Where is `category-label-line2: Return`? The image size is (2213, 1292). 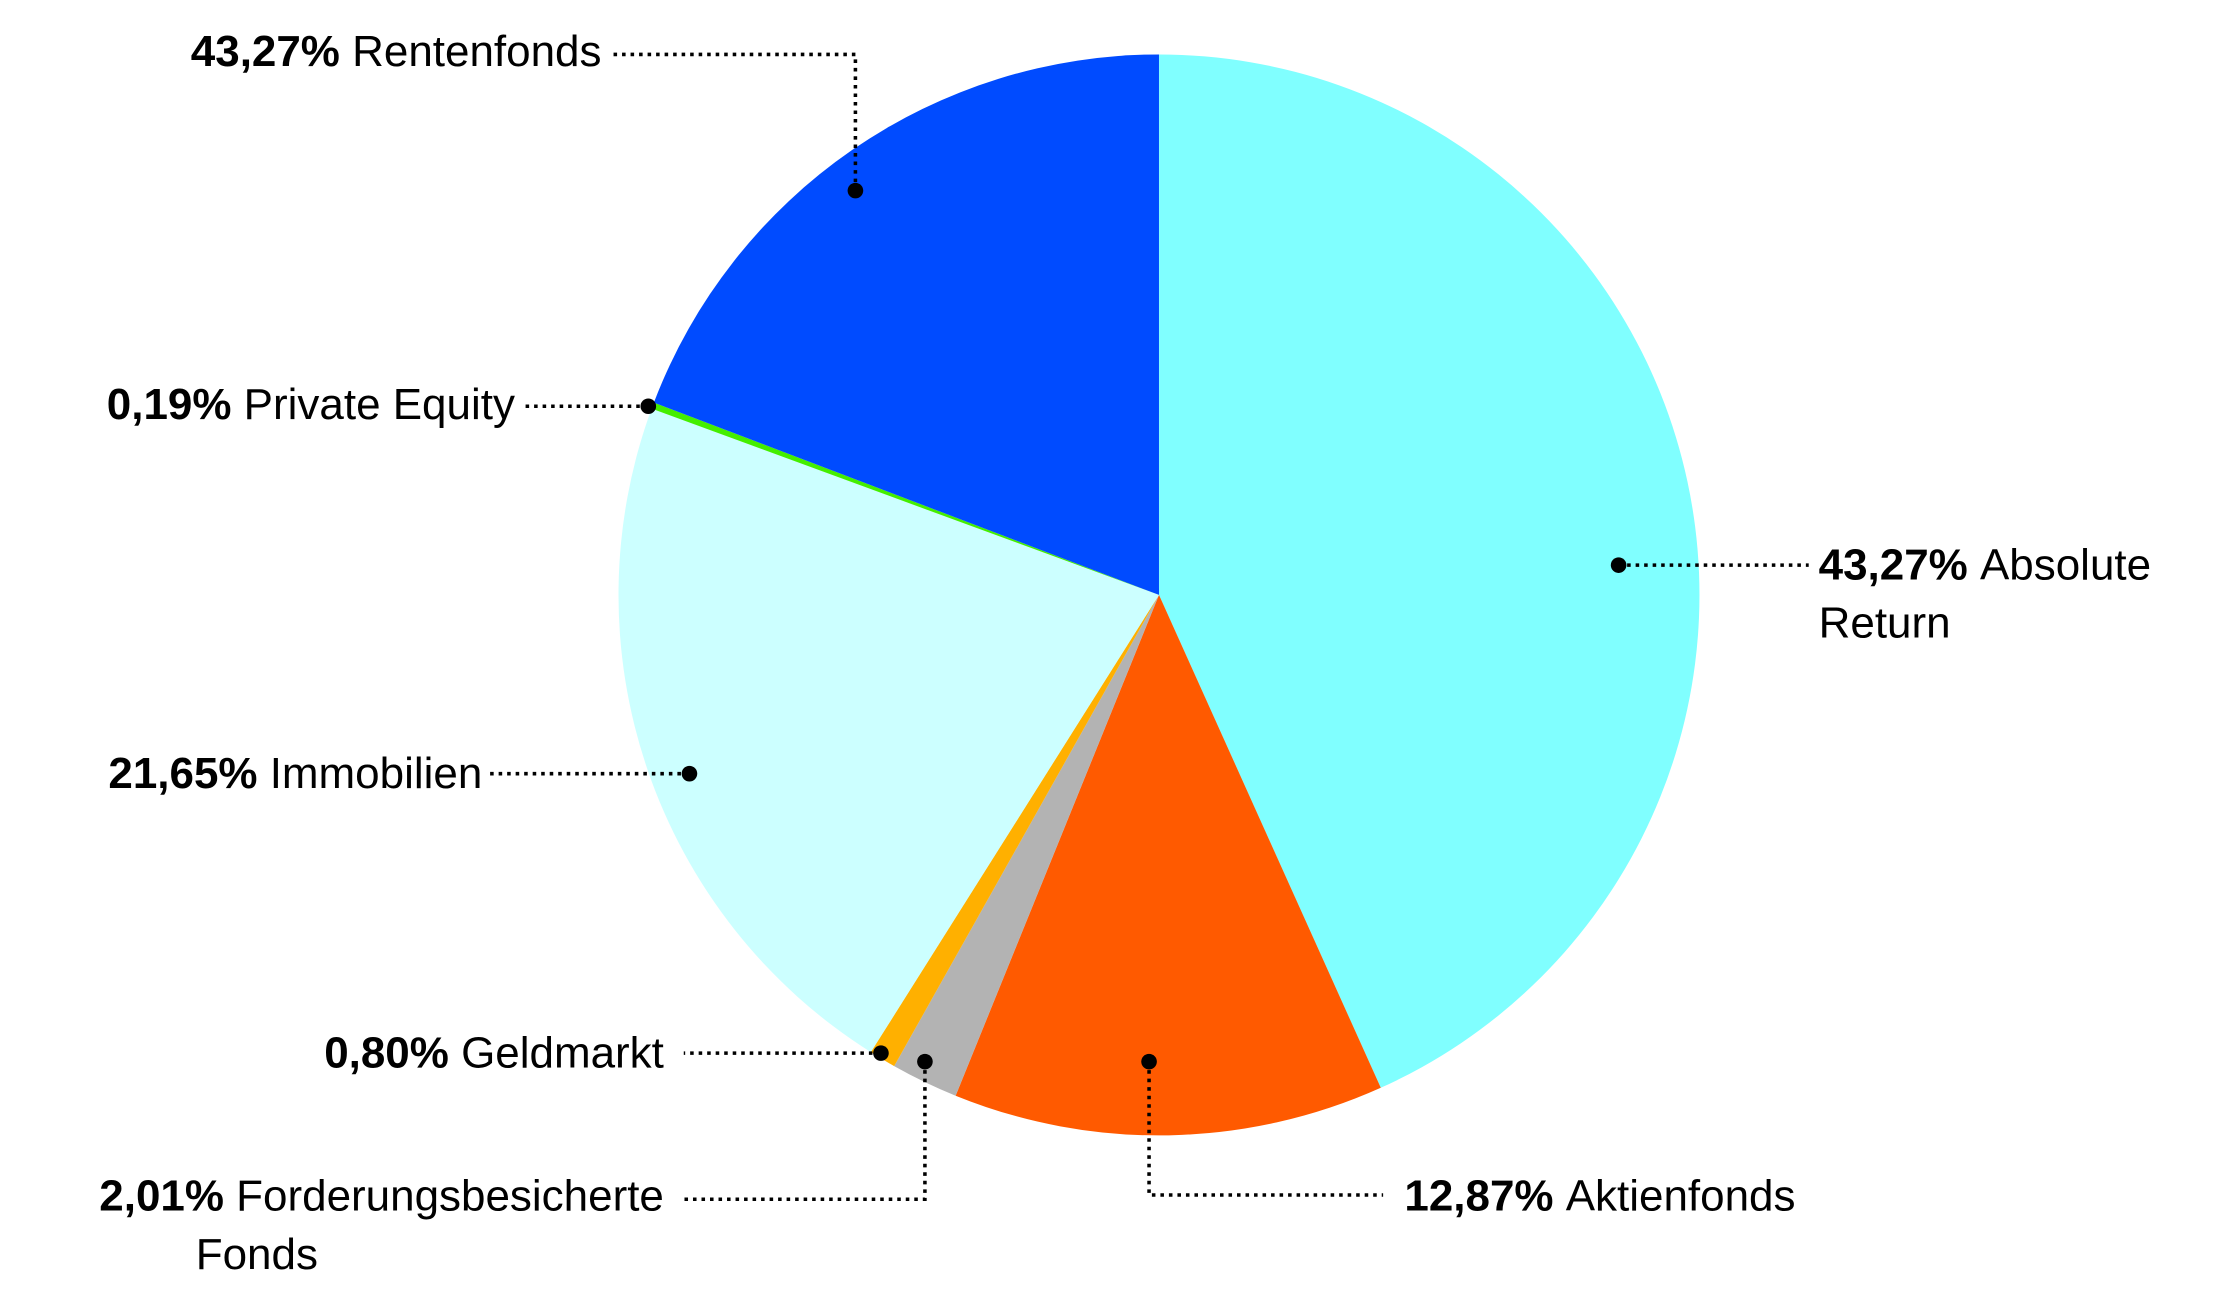
category-label-line2: Return is located at coordinates (1885, 622).